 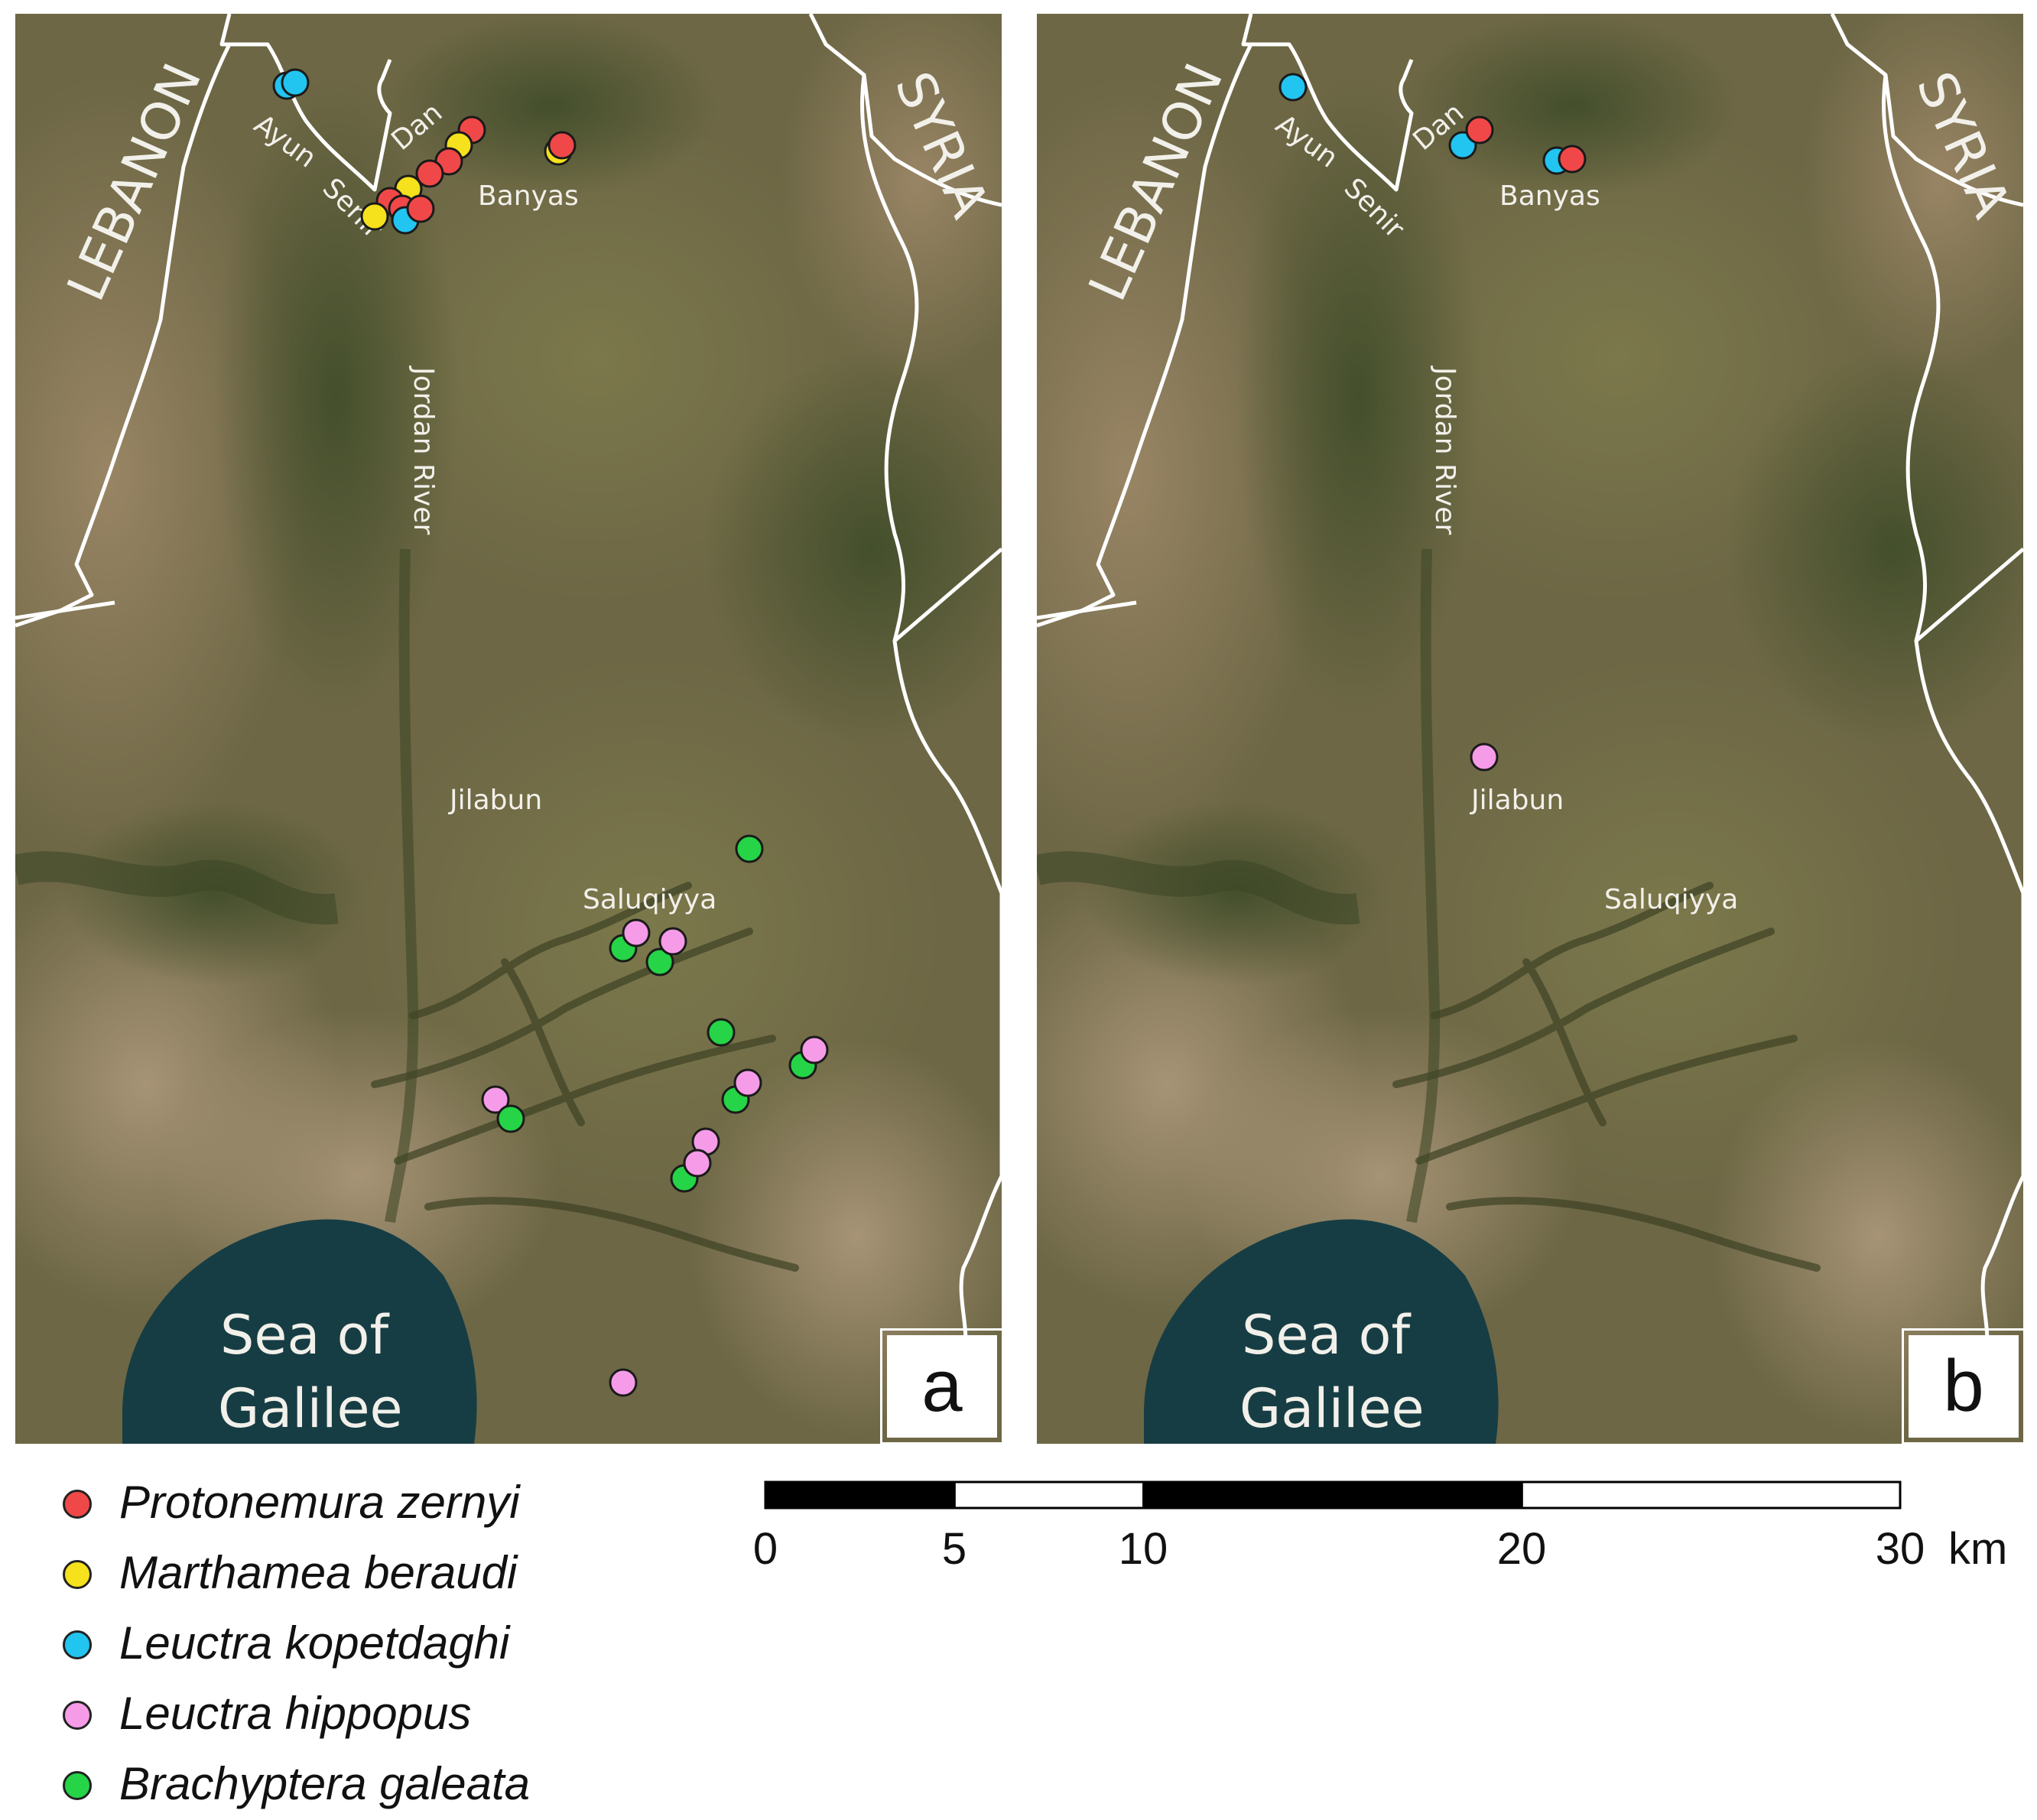 I want to click on label-sea-line1-b: Sea of, so click(x=1326, y=1335).